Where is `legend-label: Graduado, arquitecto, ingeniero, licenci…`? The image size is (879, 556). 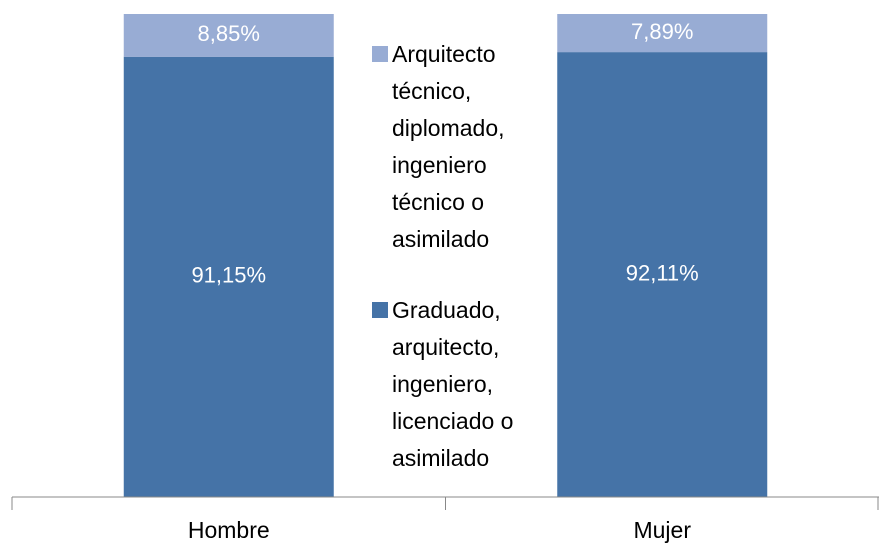 legend-label: Graduado, arquitecto, ingeniero, licenci… is located at coordinates (453, 384).